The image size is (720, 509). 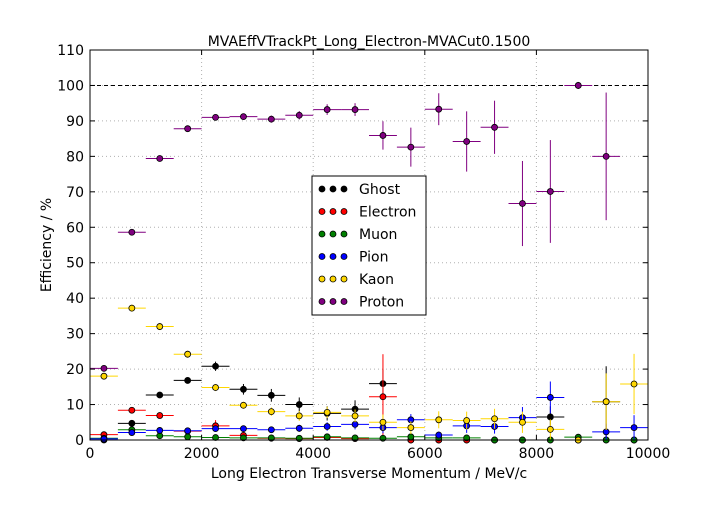 I want to click on y-tick-label: 100, so click(x=70, y=86).